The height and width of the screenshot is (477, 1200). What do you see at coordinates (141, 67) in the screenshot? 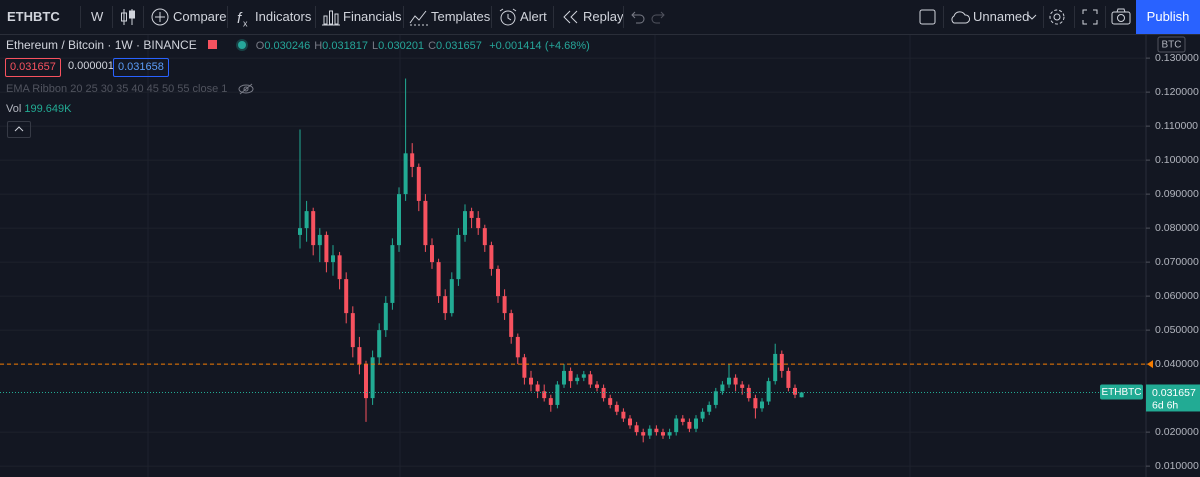
I see `buy-price: 0.031658` at bounding box center [141, 67].